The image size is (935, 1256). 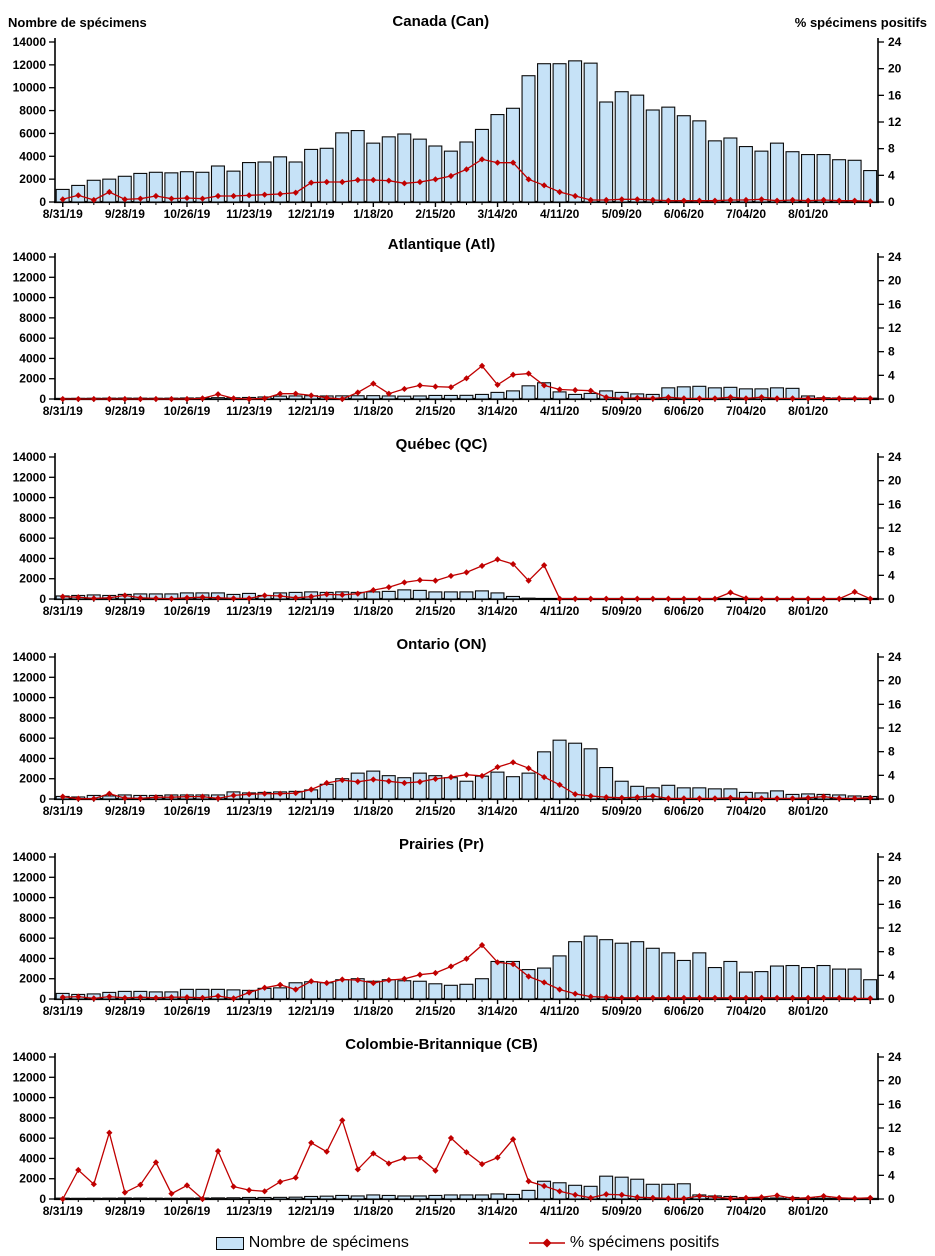 I want to click on chart-title: Prairies (Pr), so click(x=441, y=844).